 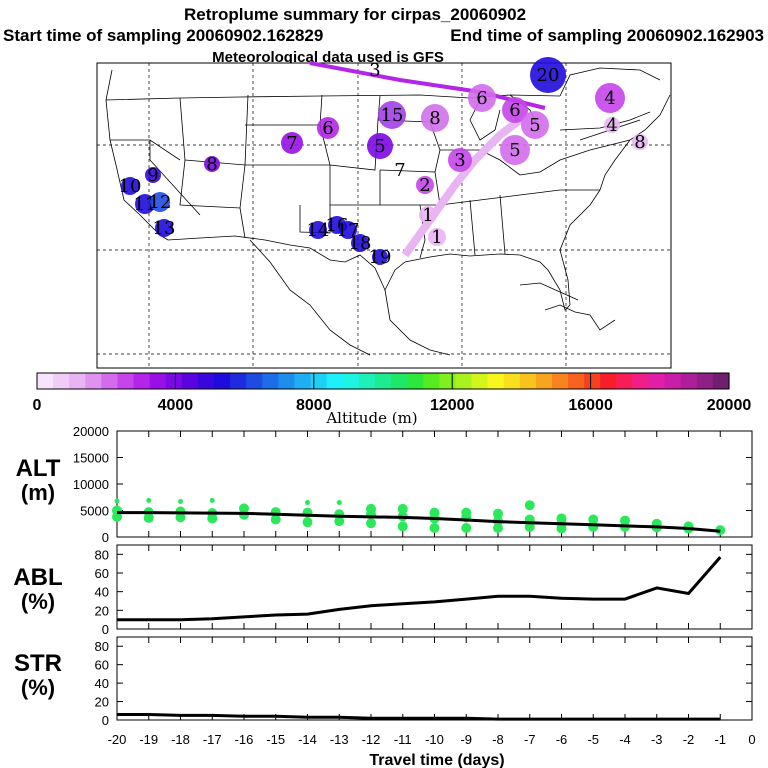 What do you see at coordinates (498, 739) in the screenshot?
I see `x-tick-label: -8` at bounding box center [498, 739].